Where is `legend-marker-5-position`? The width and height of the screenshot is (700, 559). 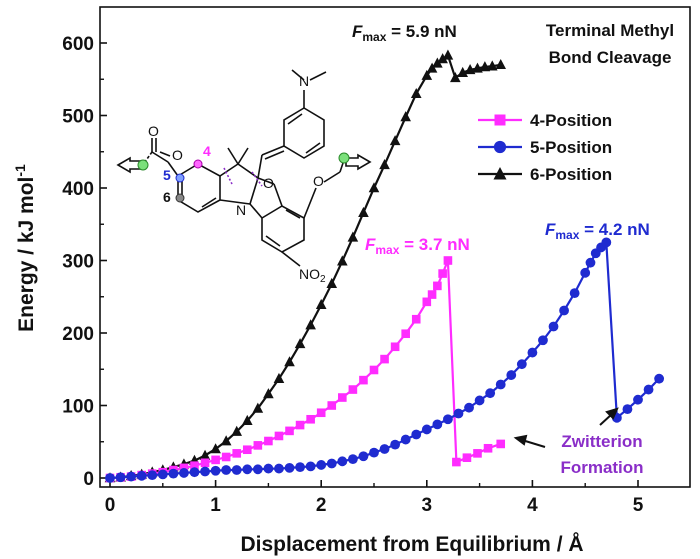
legend-marker-5-position is located at coordinates (500, 147).